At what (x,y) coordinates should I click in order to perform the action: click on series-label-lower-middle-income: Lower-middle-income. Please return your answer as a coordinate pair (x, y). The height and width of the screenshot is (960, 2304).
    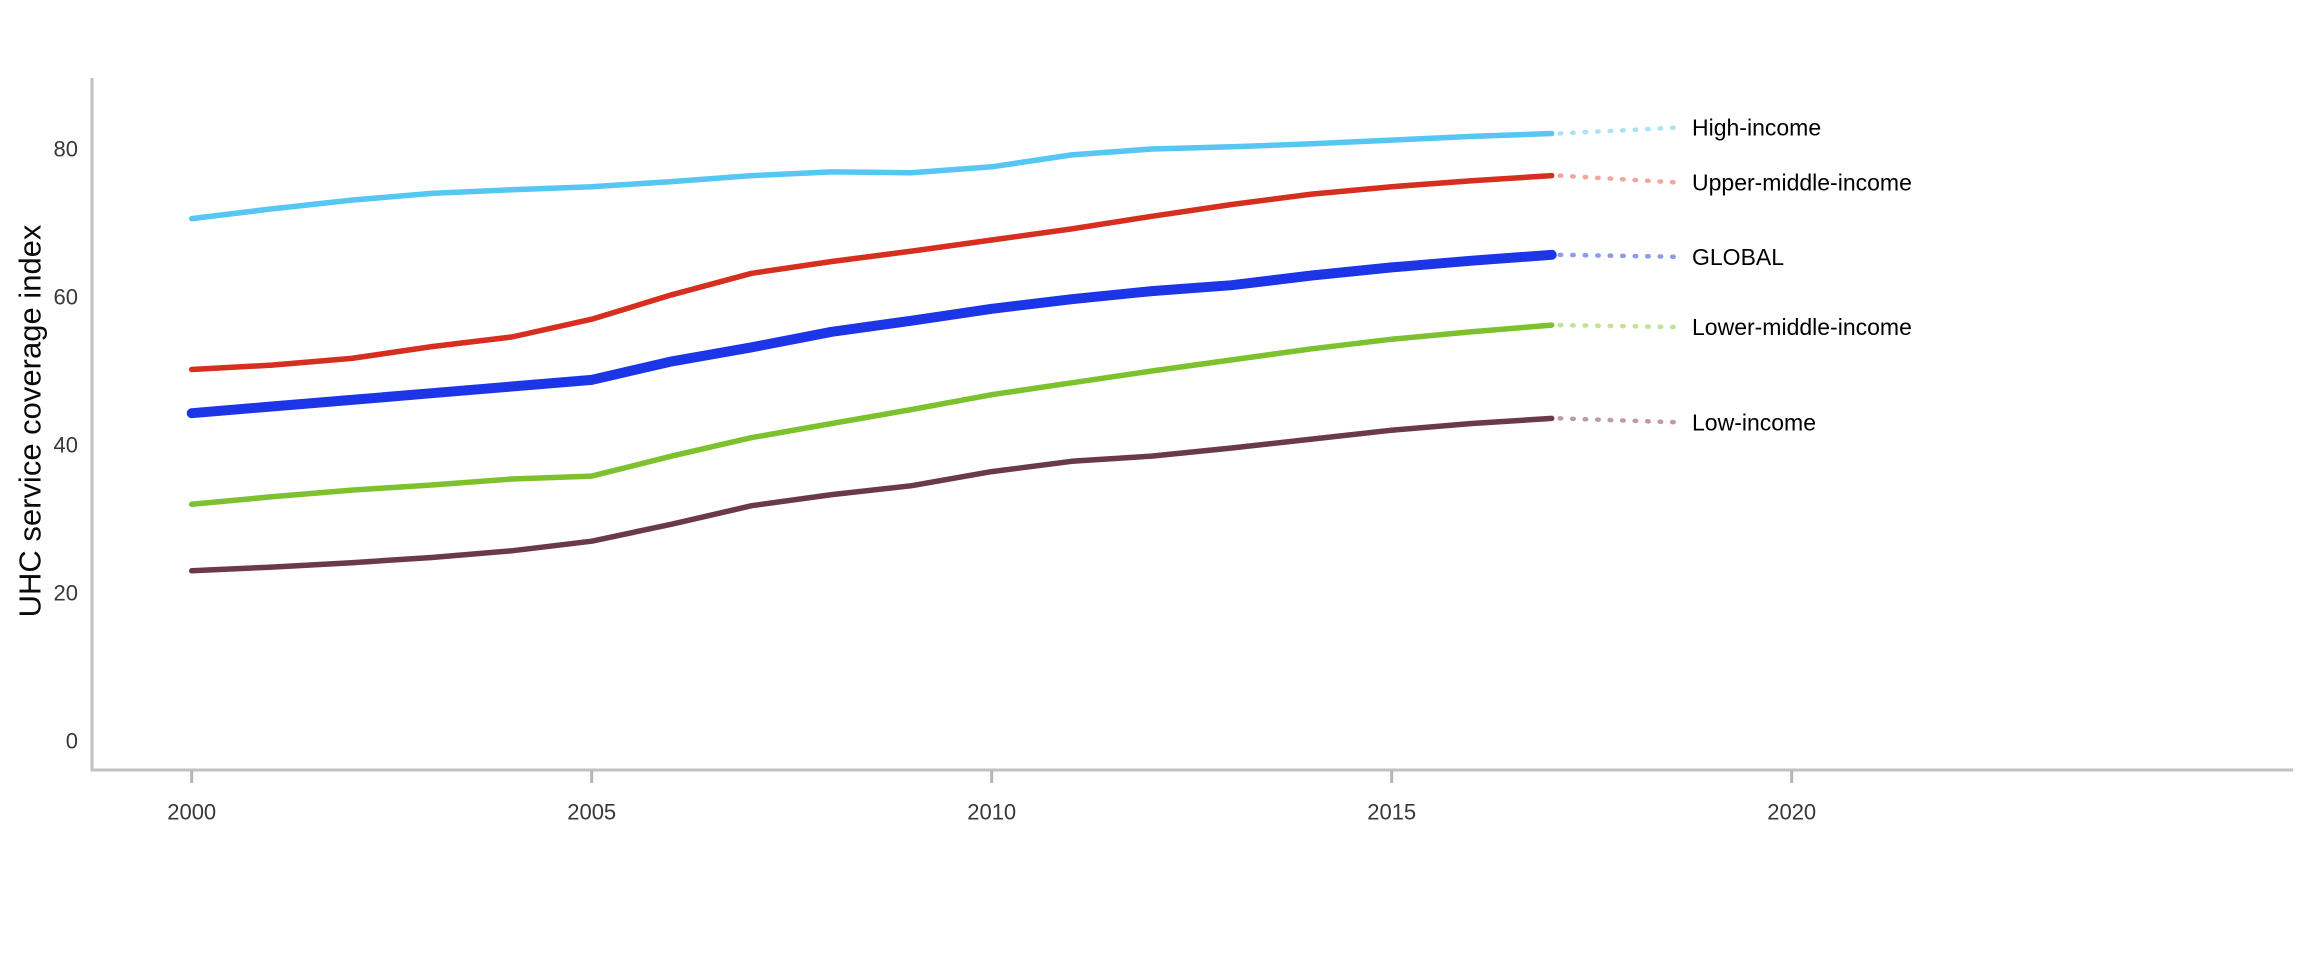
    Looking at the image, I should click on (1802, 327).